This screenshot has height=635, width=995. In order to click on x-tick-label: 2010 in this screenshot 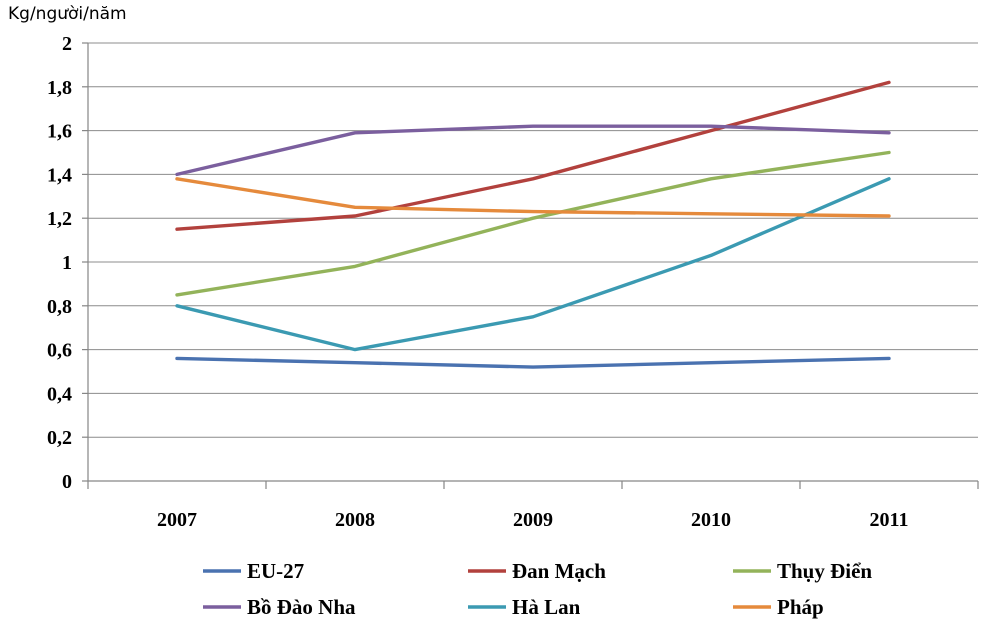, I will do `click(711, 520)`.